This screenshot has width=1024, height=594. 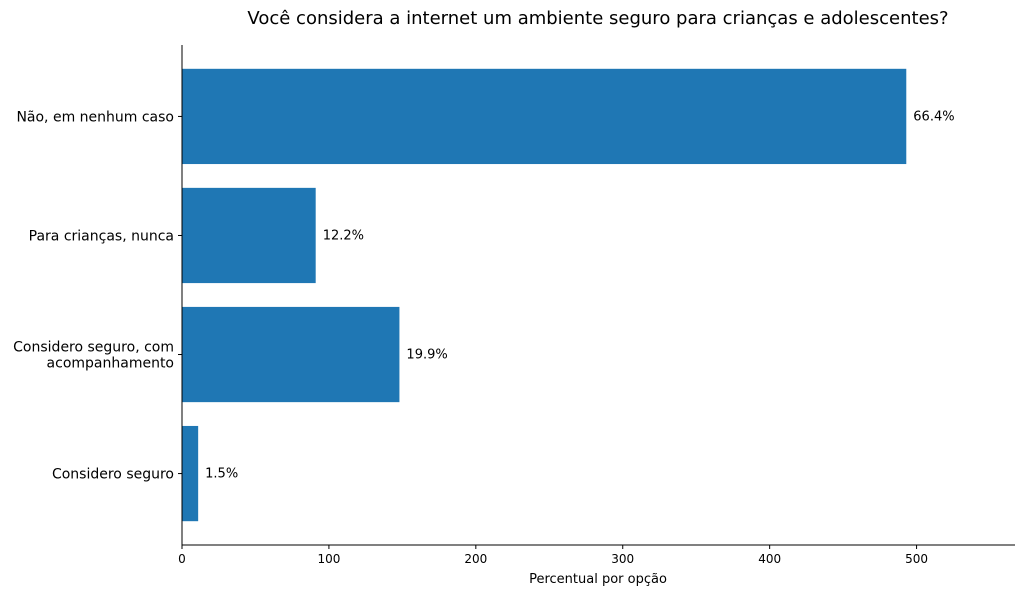 I want to click on data-label: 12.2%, so click(x=343, y=235).